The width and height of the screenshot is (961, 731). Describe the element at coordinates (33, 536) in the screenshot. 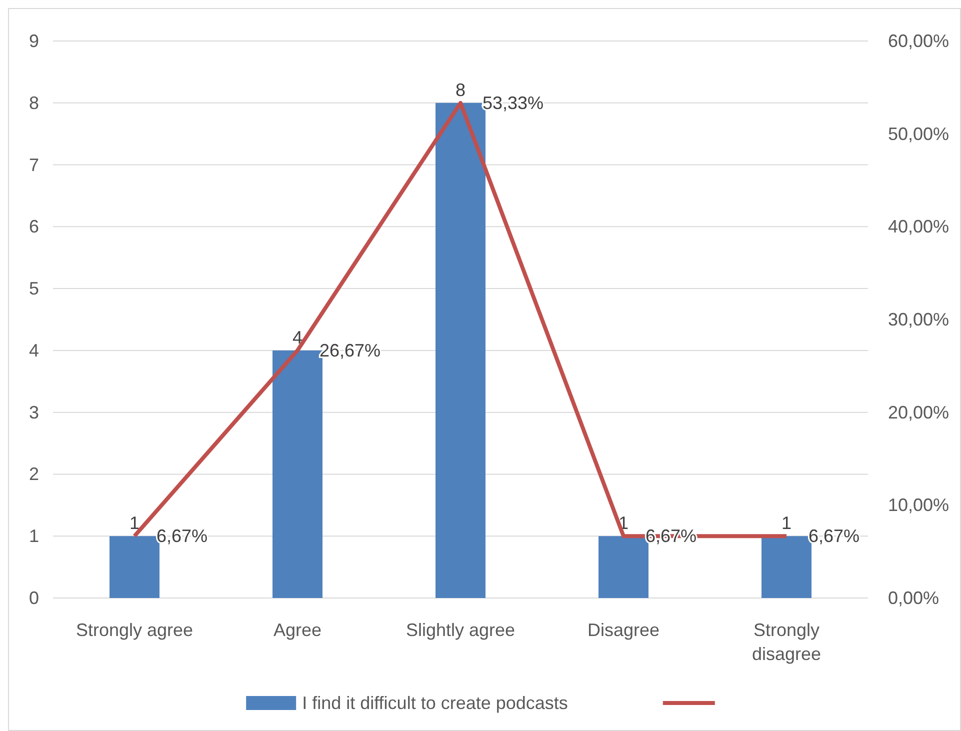

I see `y-tick-label: 1` at that location.